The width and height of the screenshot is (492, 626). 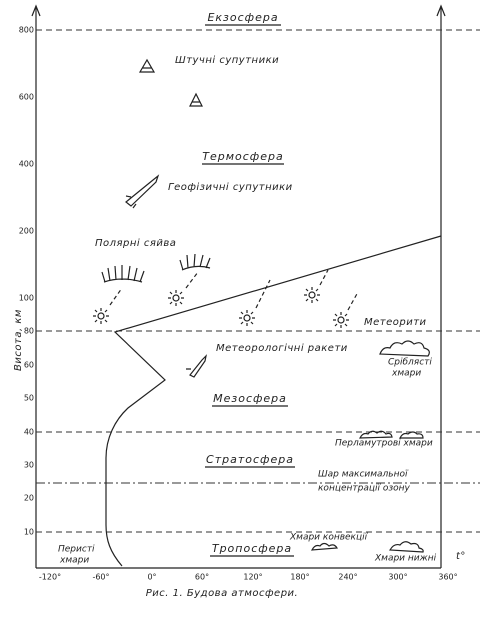 What do you see at coordinates (329, 538) in the screenshot?
I see `label: Хмари конвекції` at bounding box center [329, 538].